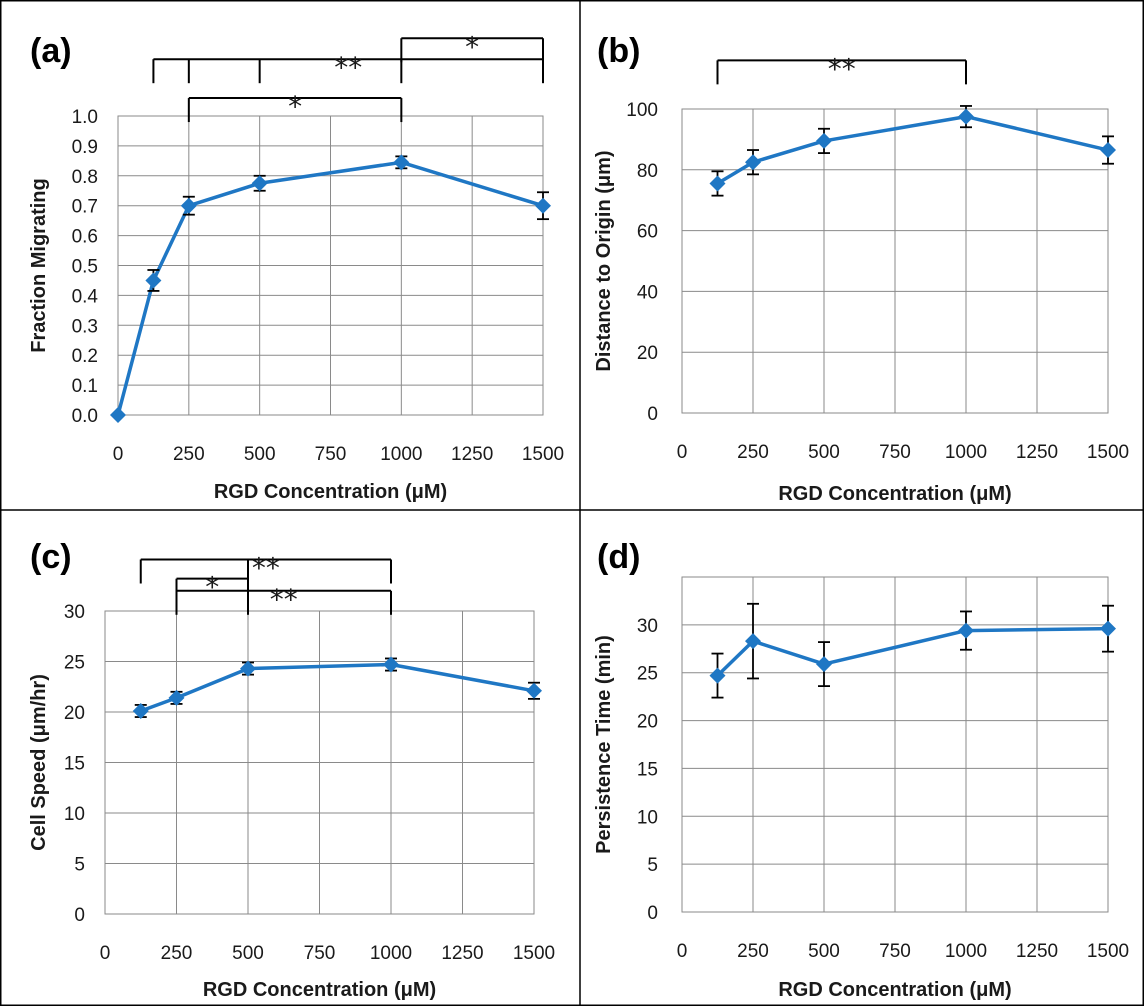 The width and height of the screenshot is (1144, 1006). Describe the element at coordinates (74, 612) in the screenshot. I see `y-tick-label: 30` at that location.